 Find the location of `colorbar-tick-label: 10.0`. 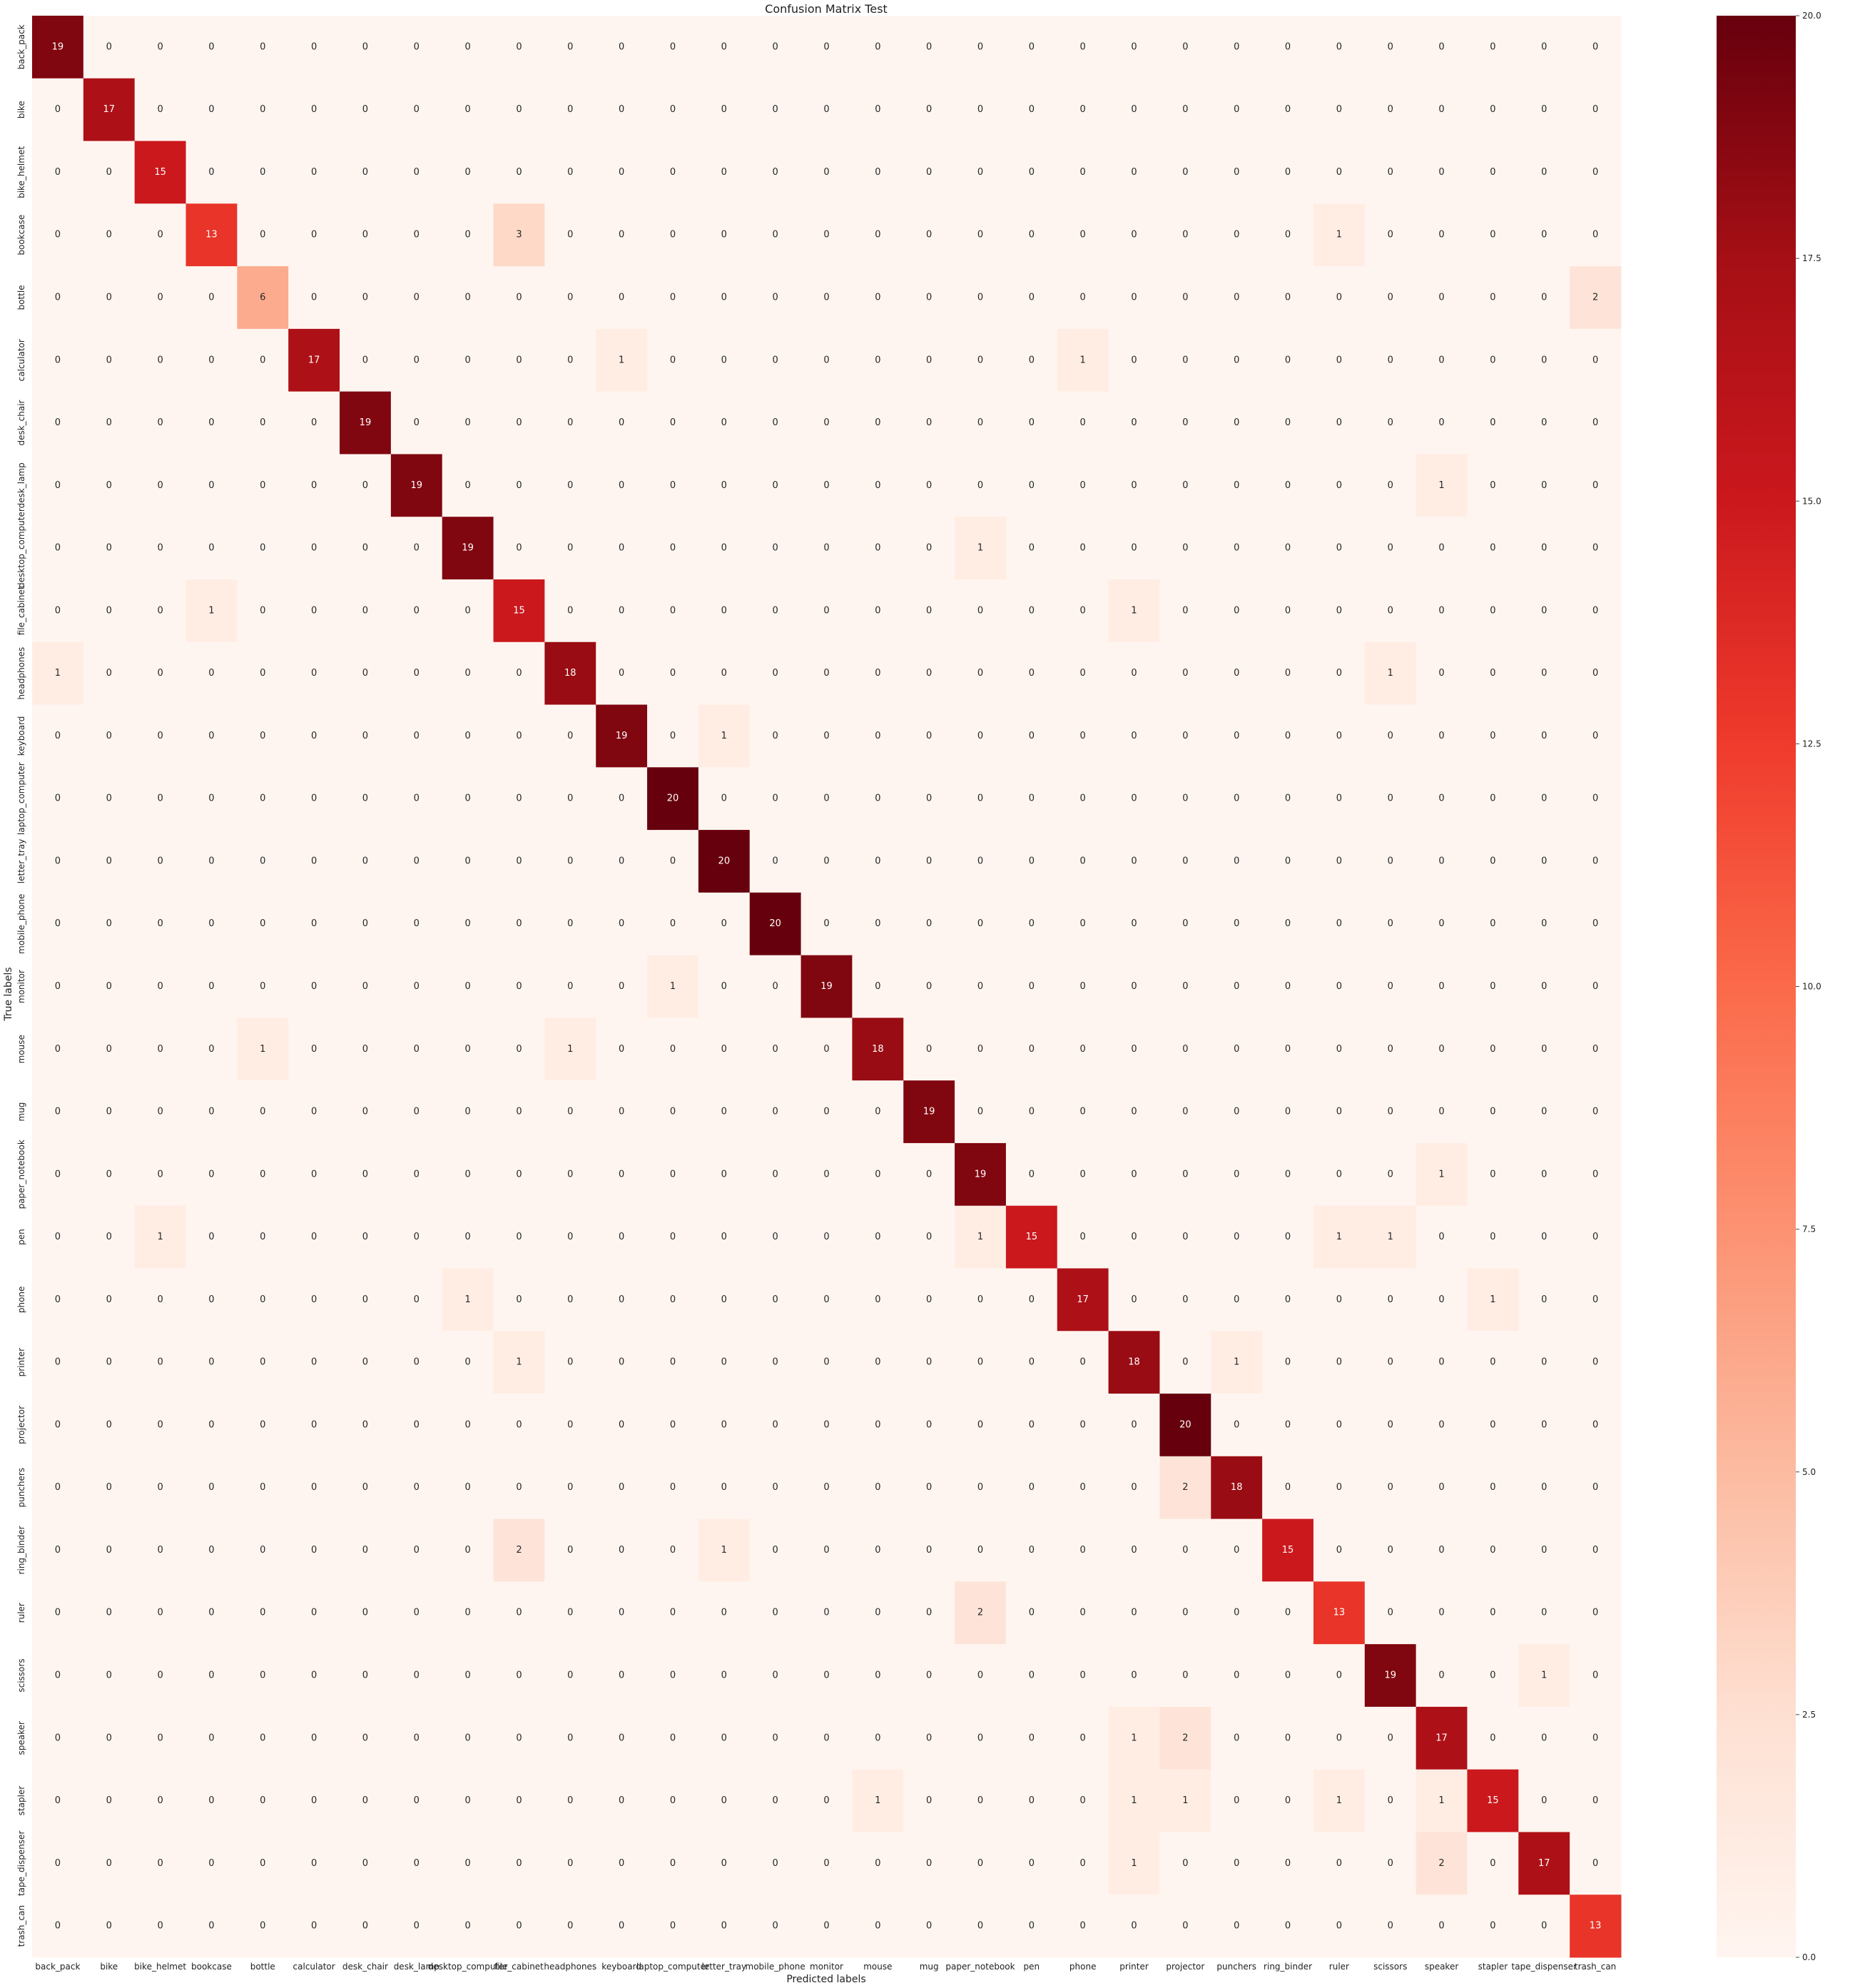

colorbar-tick-label: 10.0 is located at coordinates (1811, 987).